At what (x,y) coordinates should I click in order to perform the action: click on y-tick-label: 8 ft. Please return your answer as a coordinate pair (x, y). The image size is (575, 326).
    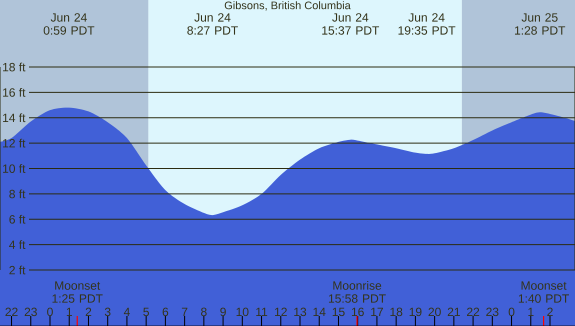
    Looking at the image, I should click on (17, 193).